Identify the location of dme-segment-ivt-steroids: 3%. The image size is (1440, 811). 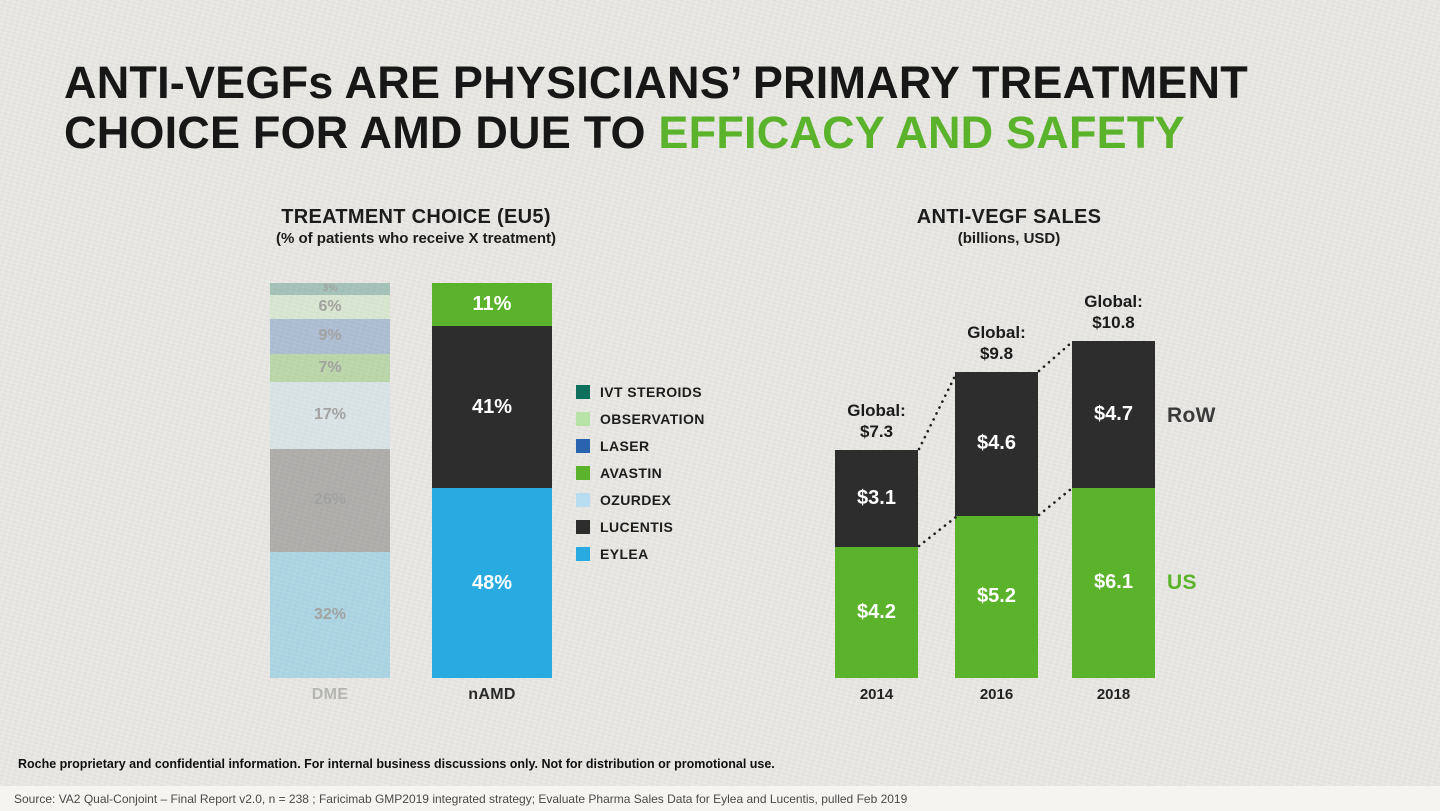
(330, 289).